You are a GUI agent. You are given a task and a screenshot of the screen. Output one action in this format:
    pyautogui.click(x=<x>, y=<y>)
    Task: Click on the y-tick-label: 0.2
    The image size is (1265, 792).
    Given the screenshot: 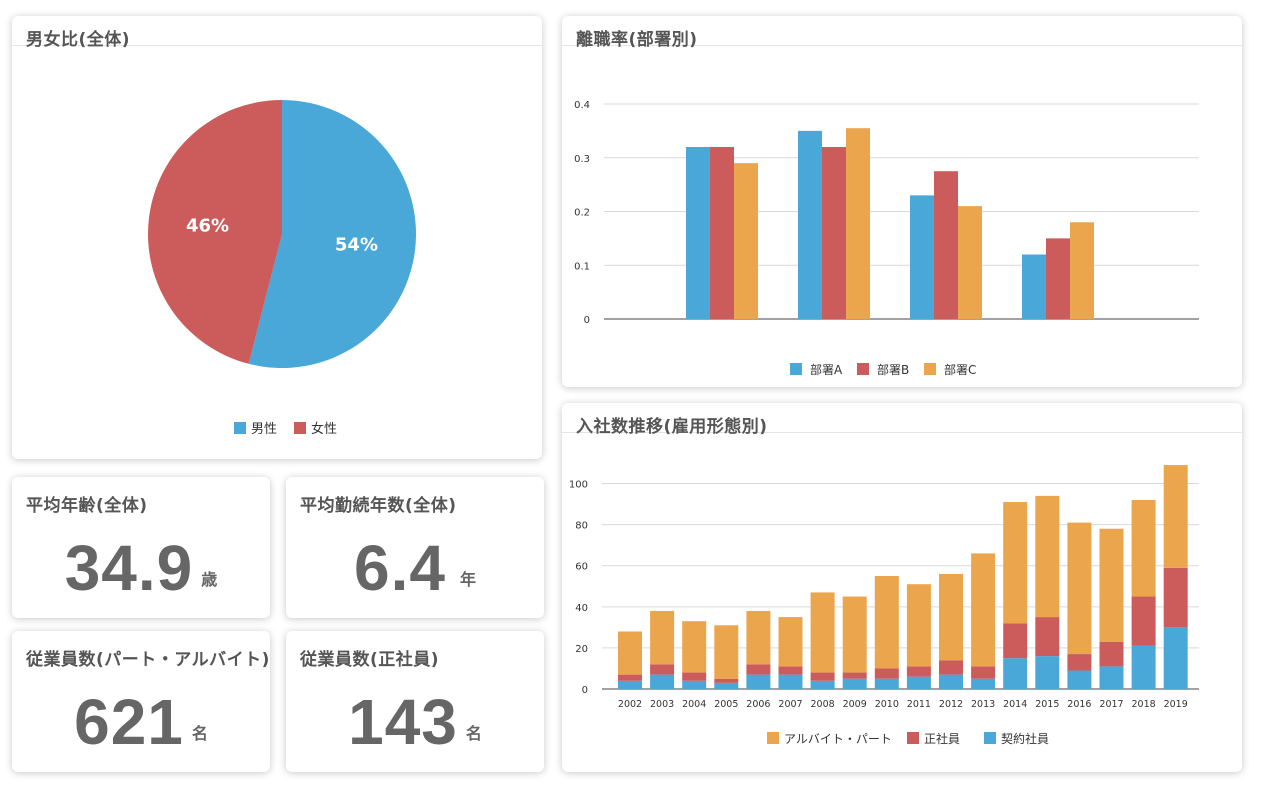 What is the action you would take?
    pyautogui.click(x=582, y=213)
    